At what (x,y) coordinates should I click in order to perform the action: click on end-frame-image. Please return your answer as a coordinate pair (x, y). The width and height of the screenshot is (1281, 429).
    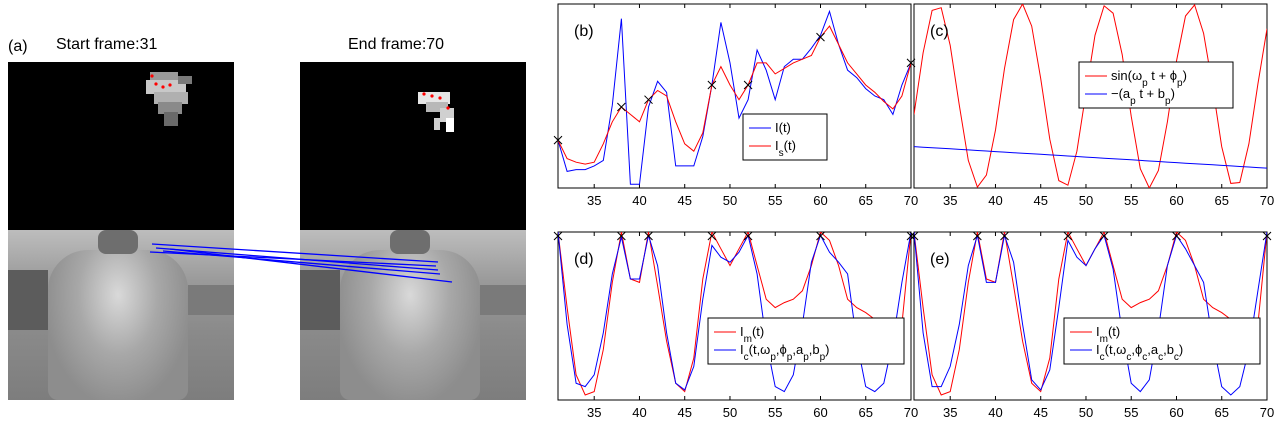
    Looking at the image, I should click on (413, 315).